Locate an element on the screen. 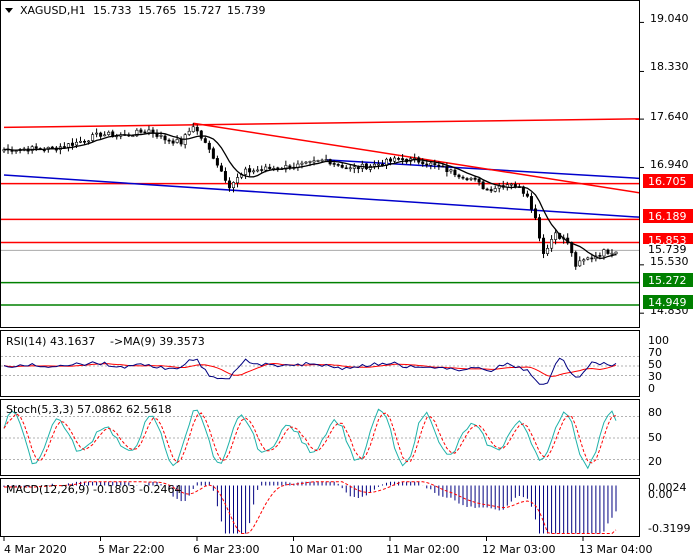 The image size is (700, 560). rsi-tick: 50 is located at coordinates (655, 364).